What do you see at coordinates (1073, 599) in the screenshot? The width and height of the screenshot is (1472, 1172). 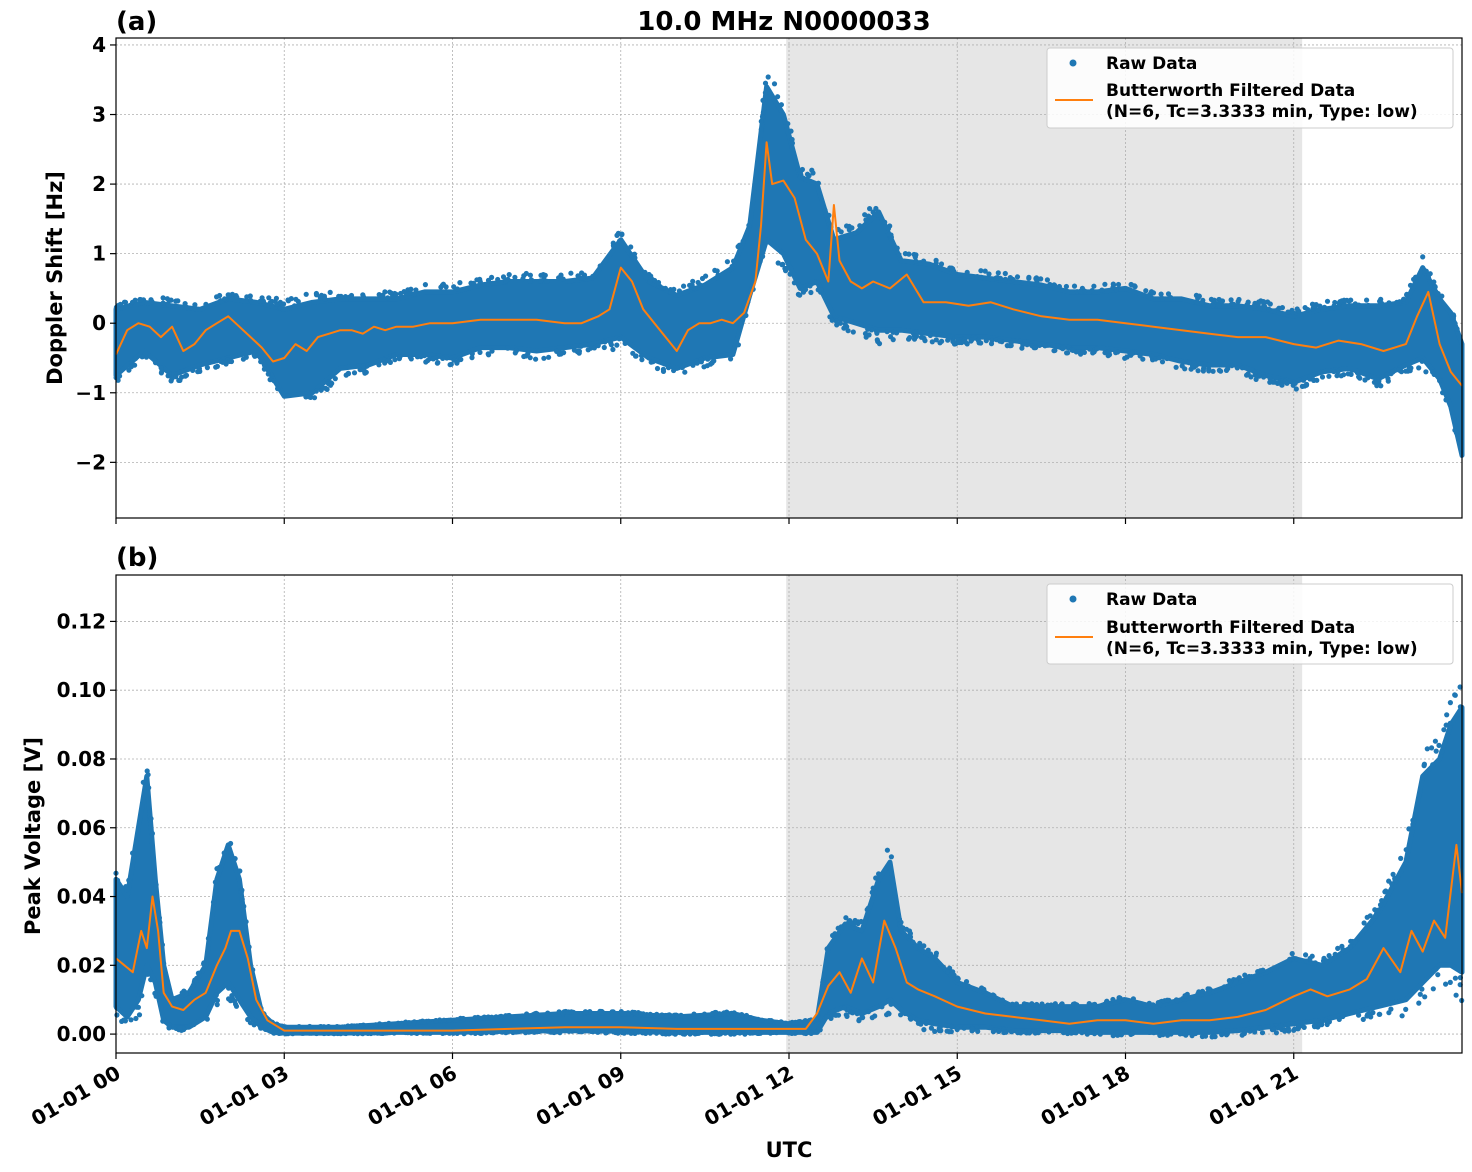 I see `voltage-legend-raw-marker` at bounding box center [1073, 599].